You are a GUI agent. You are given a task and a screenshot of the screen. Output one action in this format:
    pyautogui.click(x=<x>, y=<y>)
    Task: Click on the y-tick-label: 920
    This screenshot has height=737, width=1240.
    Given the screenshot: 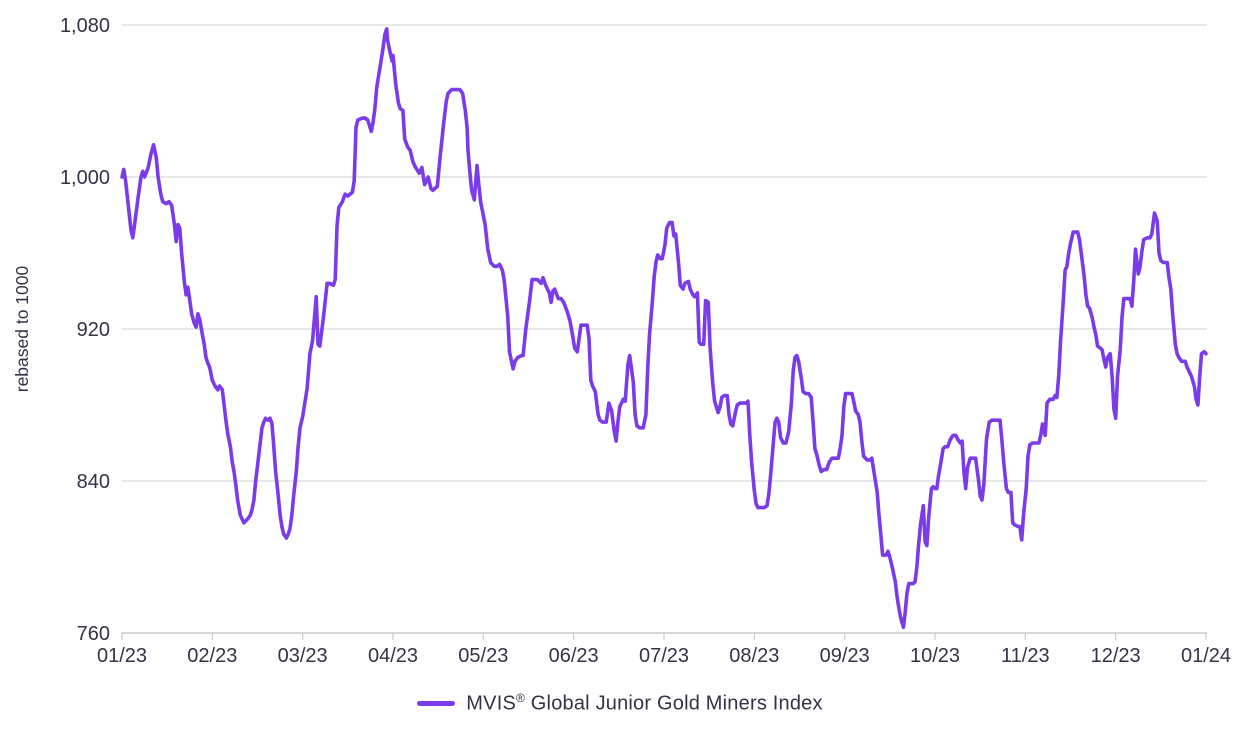 What is the action you would take?
    pyautogui.click(x=93, y=330)
    